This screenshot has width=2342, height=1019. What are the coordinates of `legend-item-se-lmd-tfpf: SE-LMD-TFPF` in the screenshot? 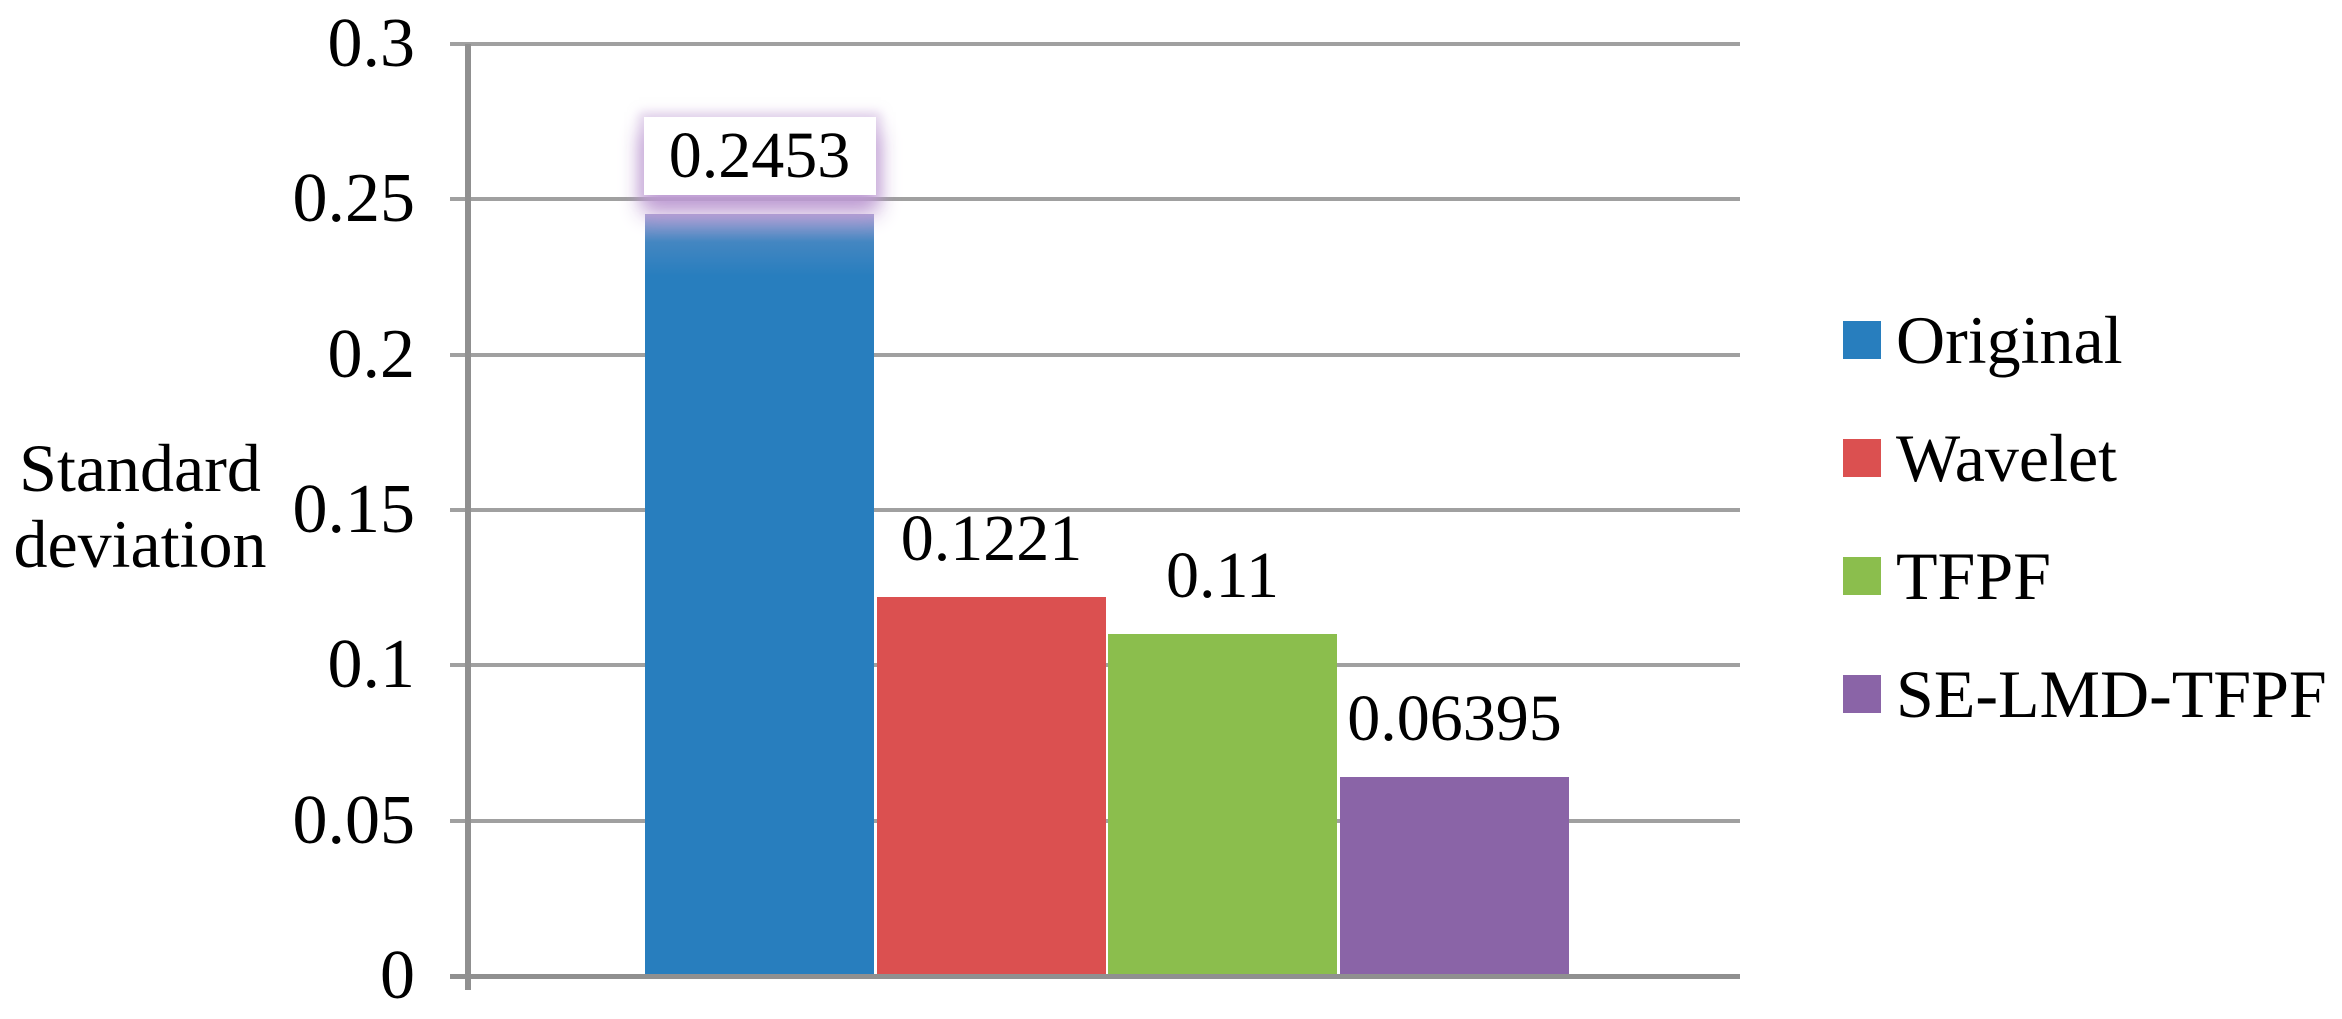 It's located at (2085, 694).